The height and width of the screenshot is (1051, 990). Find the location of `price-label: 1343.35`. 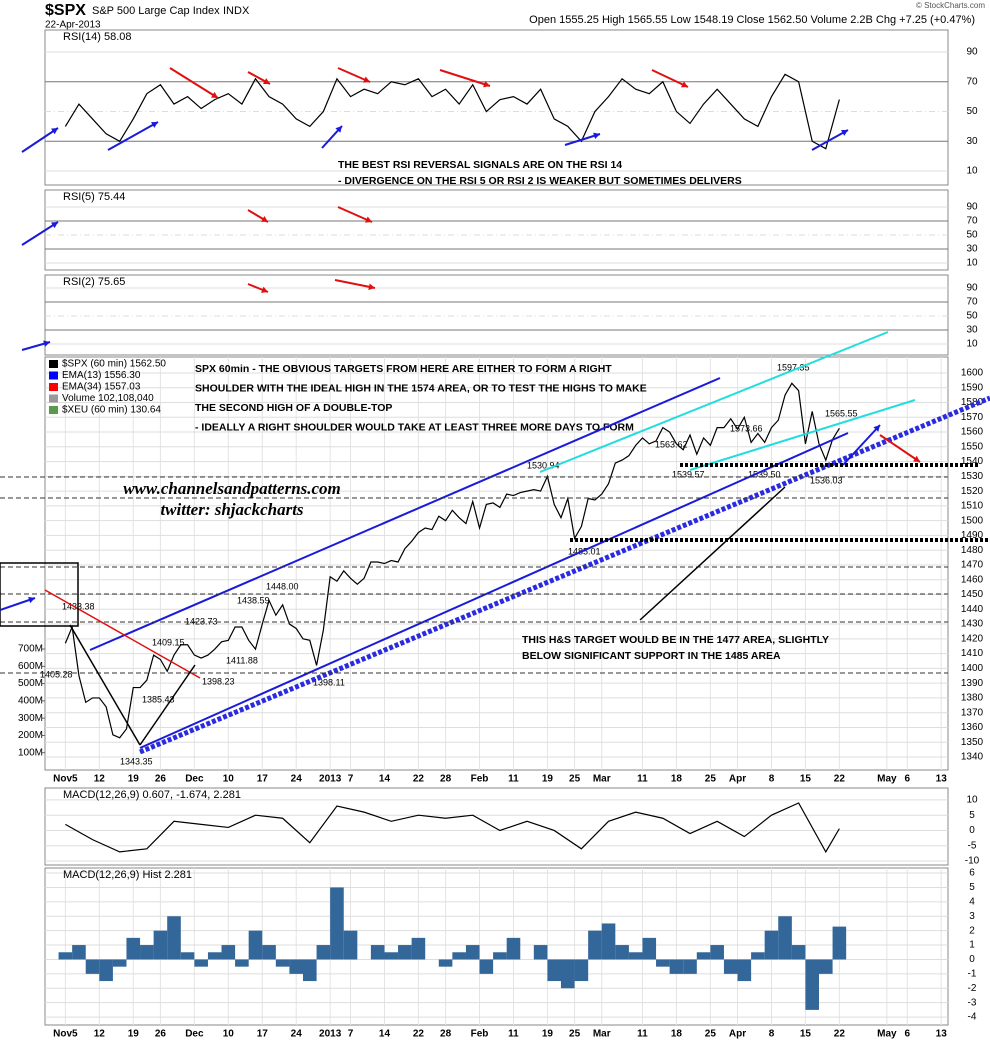

price-label: 1343.35 is located at coordinates (136, 761).